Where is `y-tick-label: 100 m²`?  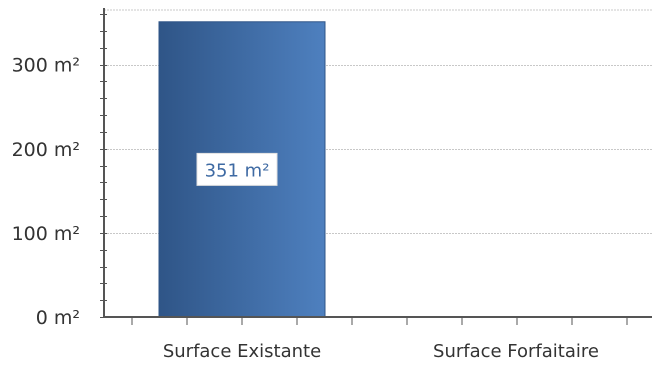 y-tick-label: 100 m² is located at coordinates (46, 234).